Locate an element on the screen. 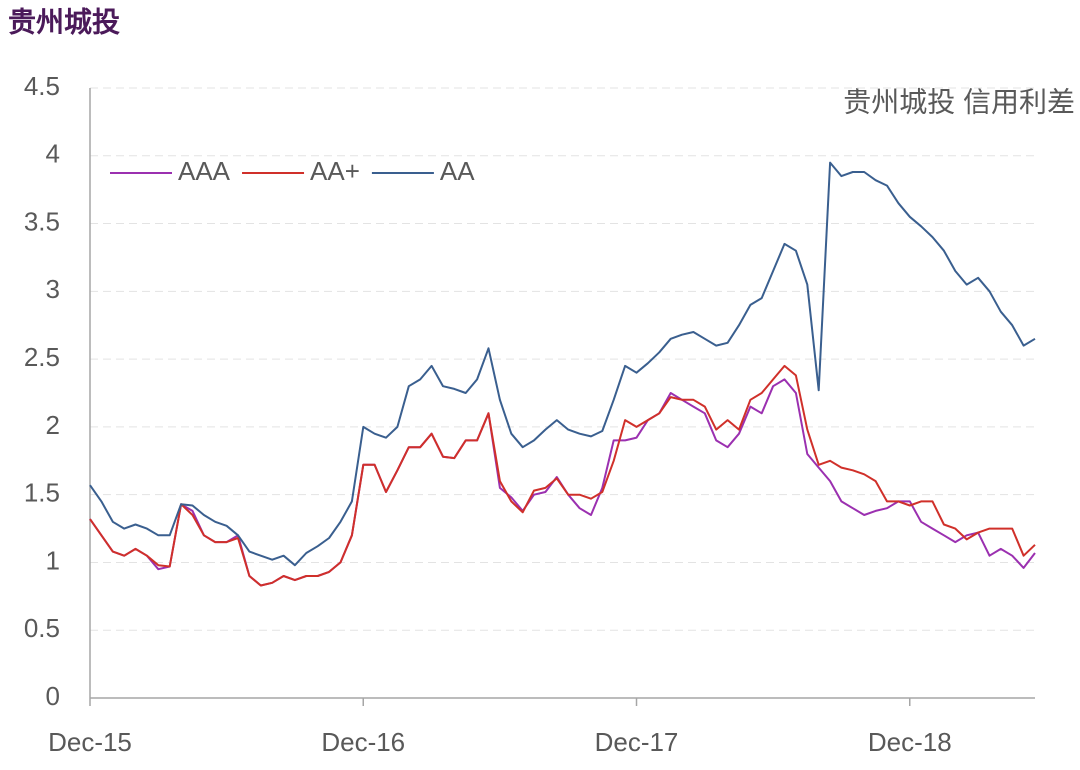 Image resolution: width=1080 pixels, height=770 pixels. y-tick-label: 4 is located at coordinates (53, 154).